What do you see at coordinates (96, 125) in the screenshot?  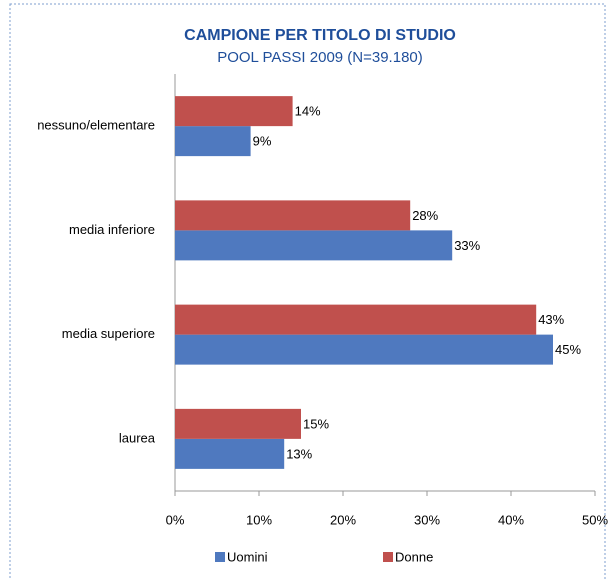 I see `y-tick-label: nessuno/elementare` at bounding box center [96, 125].